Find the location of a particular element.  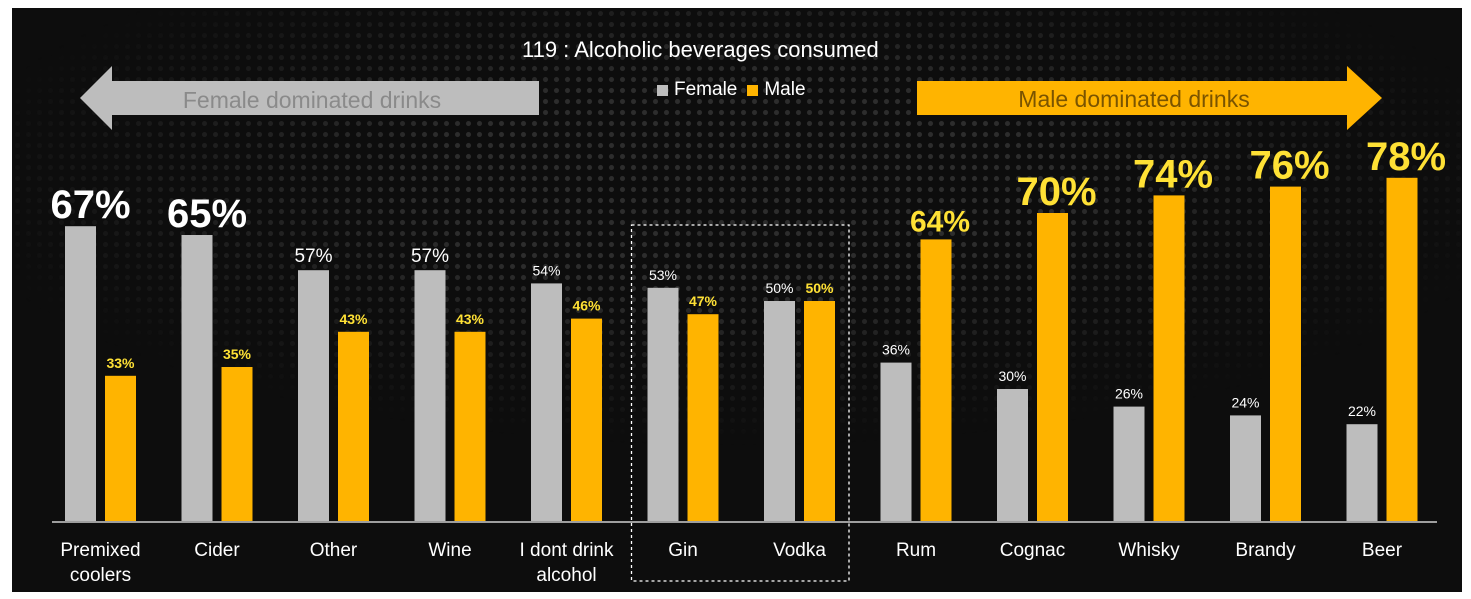

legend-swatch-male is located at coordinates (753, 90).